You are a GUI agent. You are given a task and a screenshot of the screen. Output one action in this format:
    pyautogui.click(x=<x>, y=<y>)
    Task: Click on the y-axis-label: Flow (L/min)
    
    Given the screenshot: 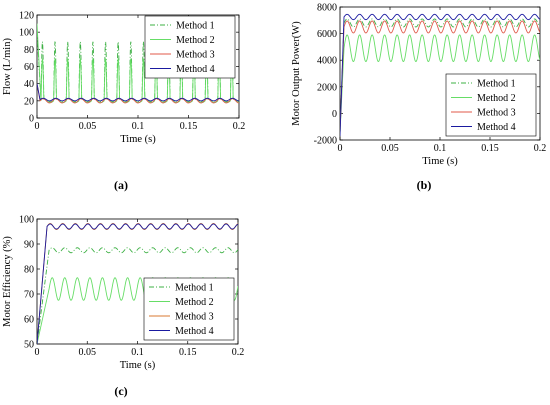 What is the action you would take?
    pyautogui.click(x=7, y=66)
    